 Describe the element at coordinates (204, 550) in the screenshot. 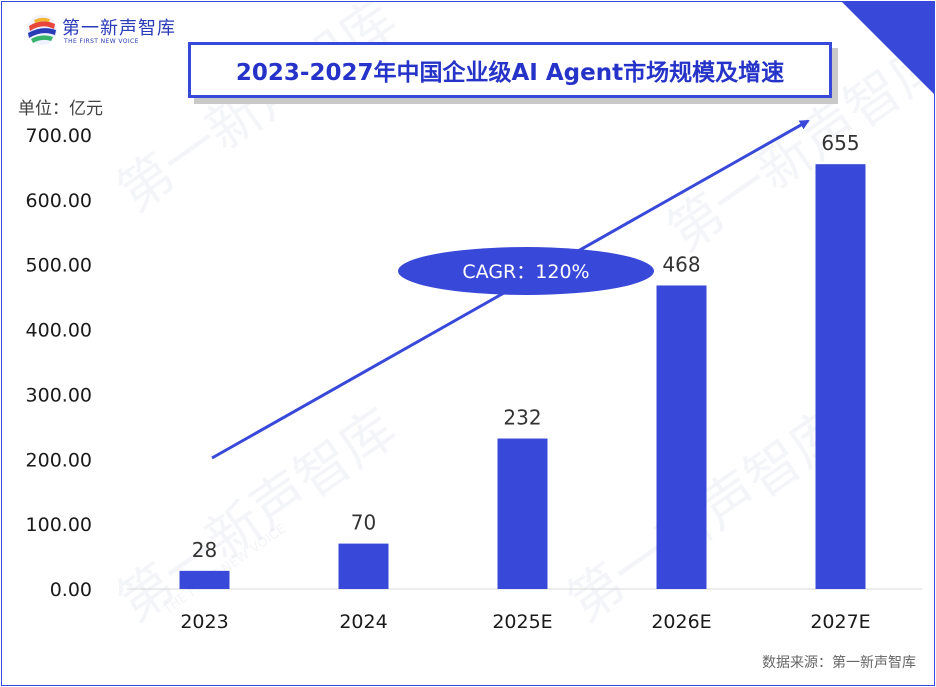

I see `data-label: 28` at that location.